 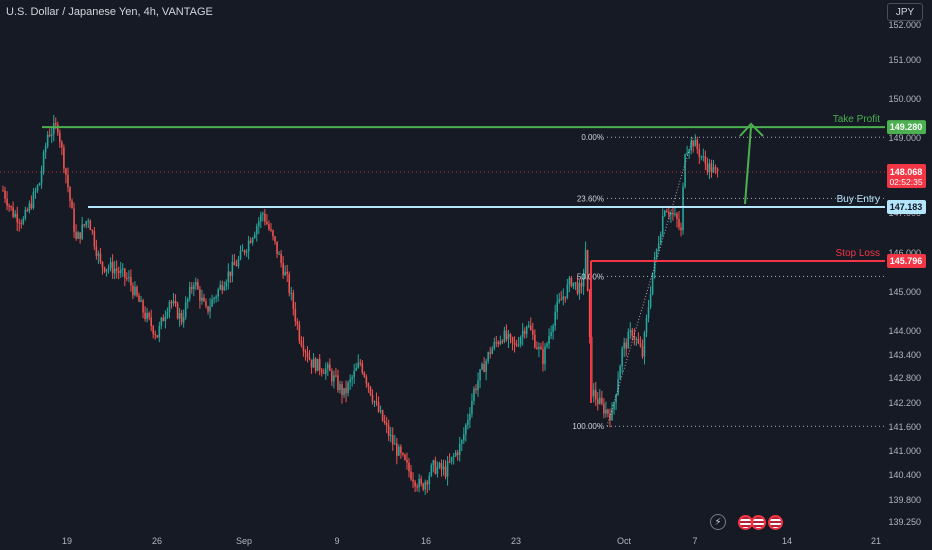 What do you see at coordinates (856, 119) in the screenshot?
I see `level-name: Take Profit` at bounding box center [856, 119].